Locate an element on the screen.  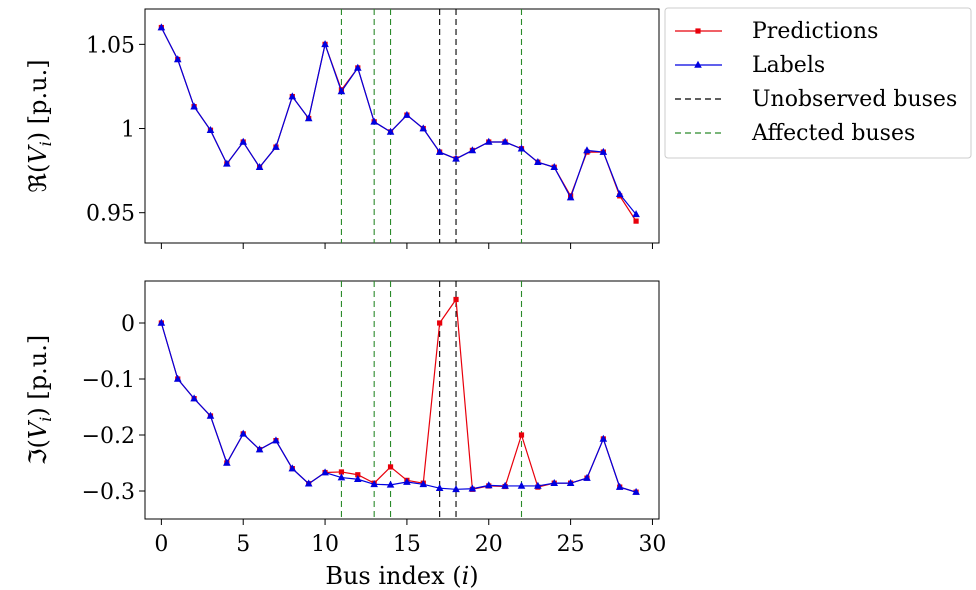
bus-index-axis-label: Bus index (i) is located at coordinates (401, 576).